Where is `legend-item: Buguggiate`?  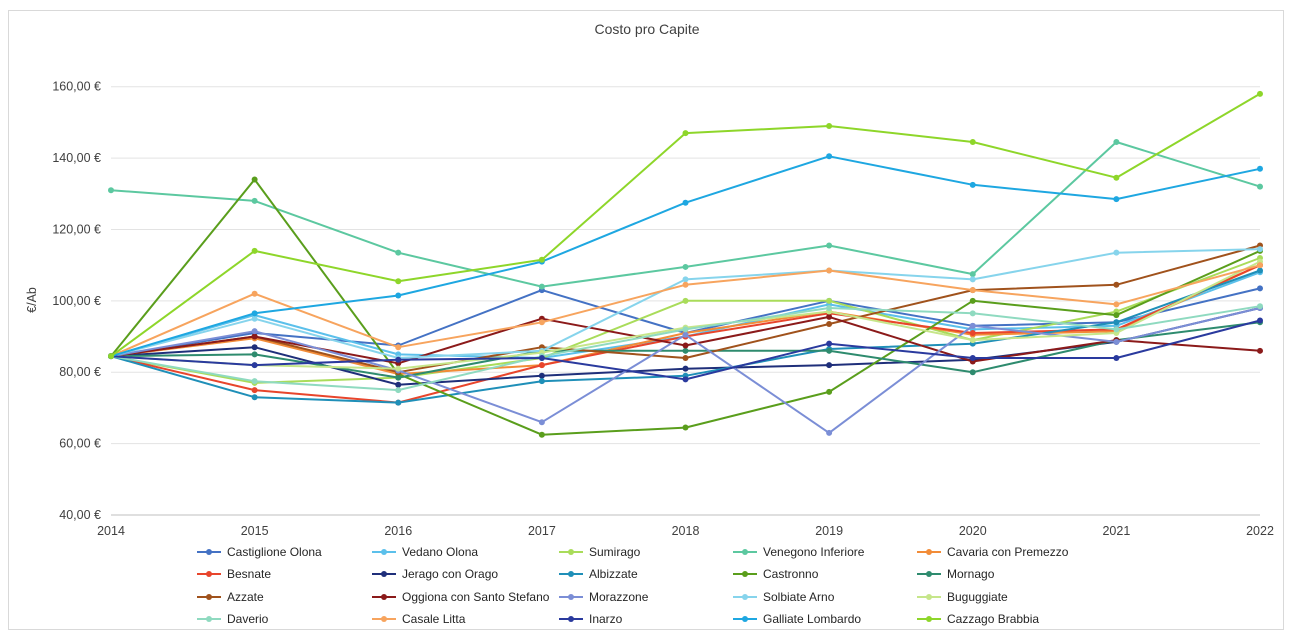
legend-item: Buguggiate is located at coordinates (962, 597).